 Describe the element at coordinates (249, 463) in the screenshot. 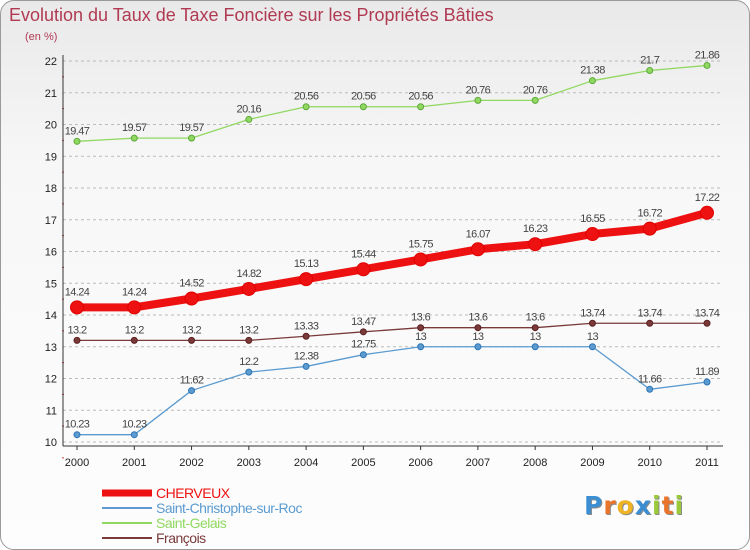

I see `x-tick-label: 2003` at that location.